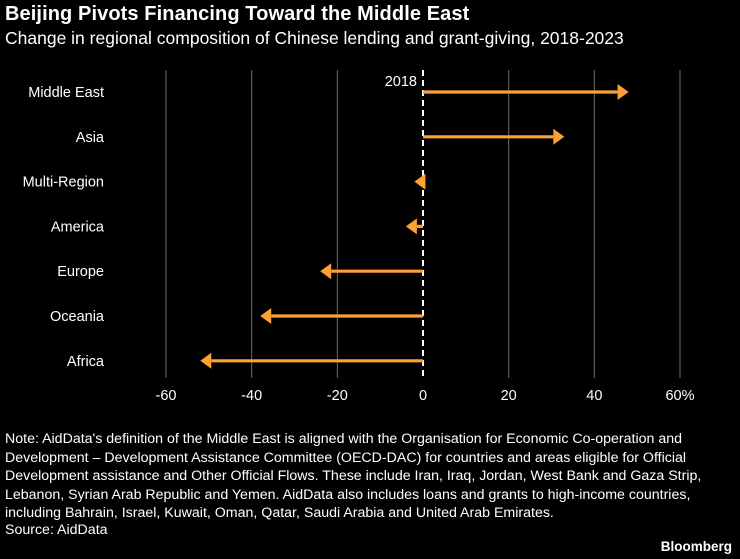 Image resolution: width=740 pixels, height=559 pixels. Describe the element at coordinates (696, 546) in the screenshot. I see `bloomberg-logo: Bloomberg` at that location.